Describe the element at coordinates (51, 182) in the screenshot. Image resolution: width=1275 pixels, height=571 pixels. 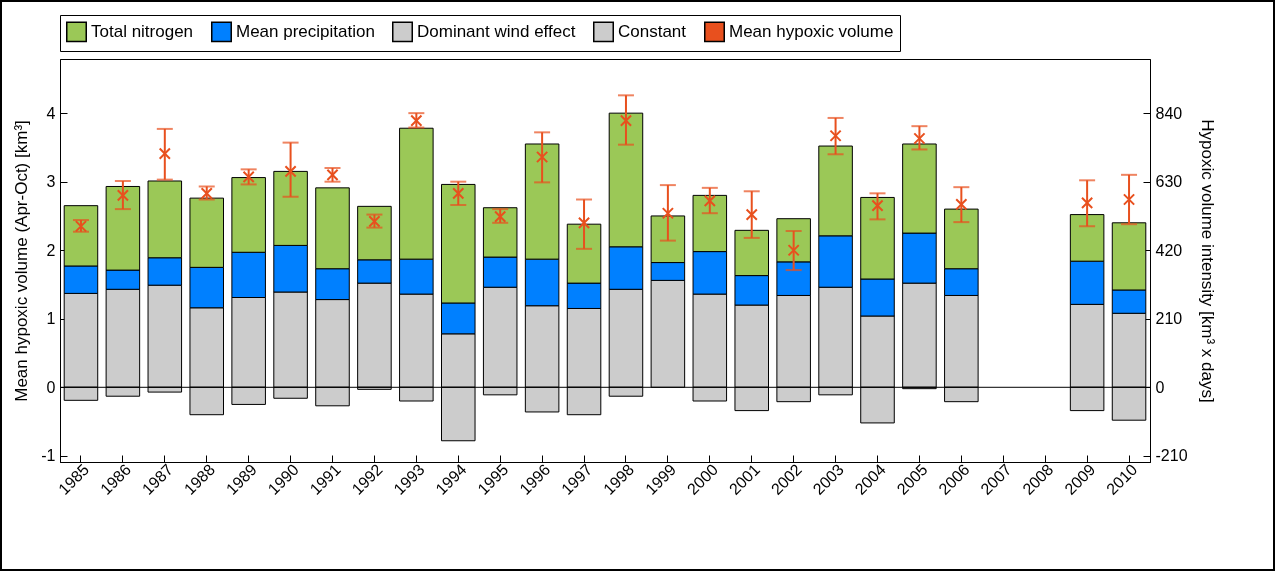
I see `y-tick-label: 3` at that location.